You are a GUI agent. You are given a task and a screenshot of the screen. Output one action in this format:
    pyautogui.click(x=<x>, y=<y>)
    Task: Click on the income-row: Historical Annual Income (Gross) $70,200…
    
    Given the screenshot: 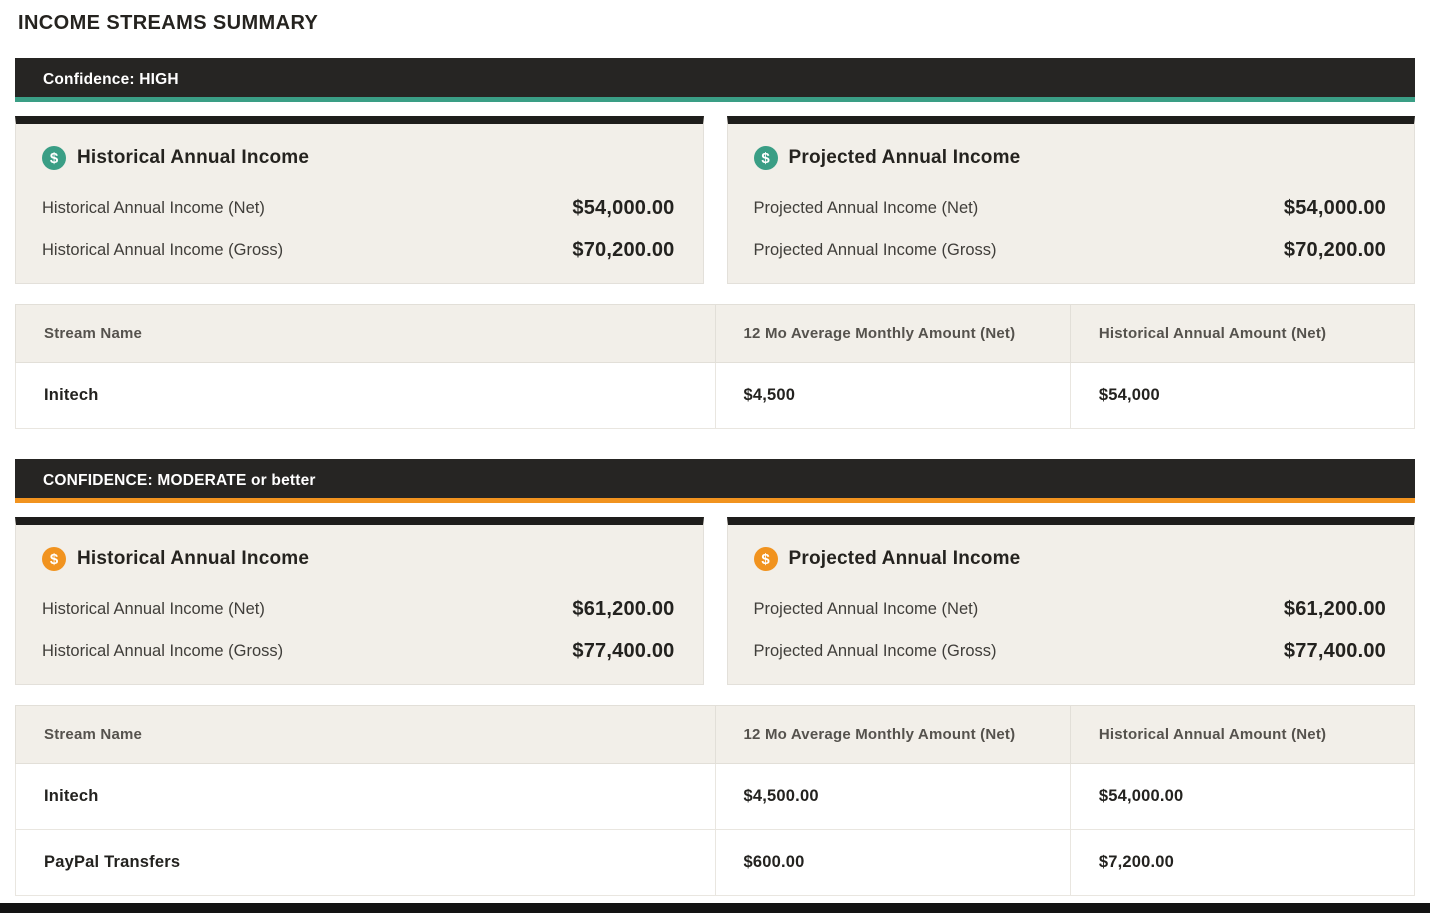 What is the action you would take?
    pyautogui.click(x=358, y=250)
    